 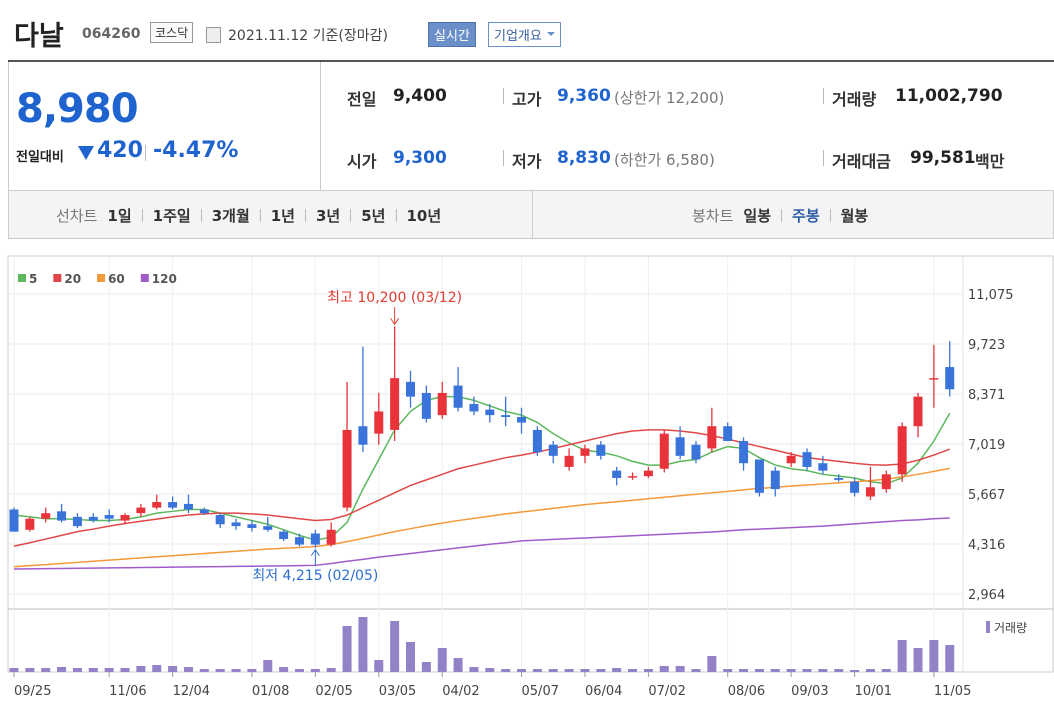 I want to click on realtime-button: 실시간, so click(x=452, y=34).